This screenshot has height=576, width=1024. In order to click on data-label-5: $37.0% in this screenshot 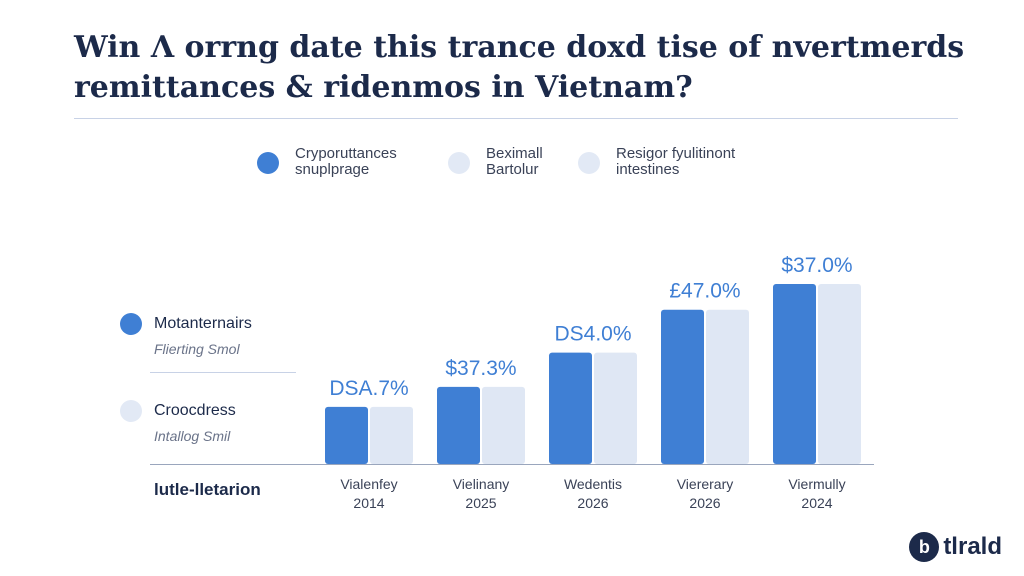, I will do `click(816, 265)`.